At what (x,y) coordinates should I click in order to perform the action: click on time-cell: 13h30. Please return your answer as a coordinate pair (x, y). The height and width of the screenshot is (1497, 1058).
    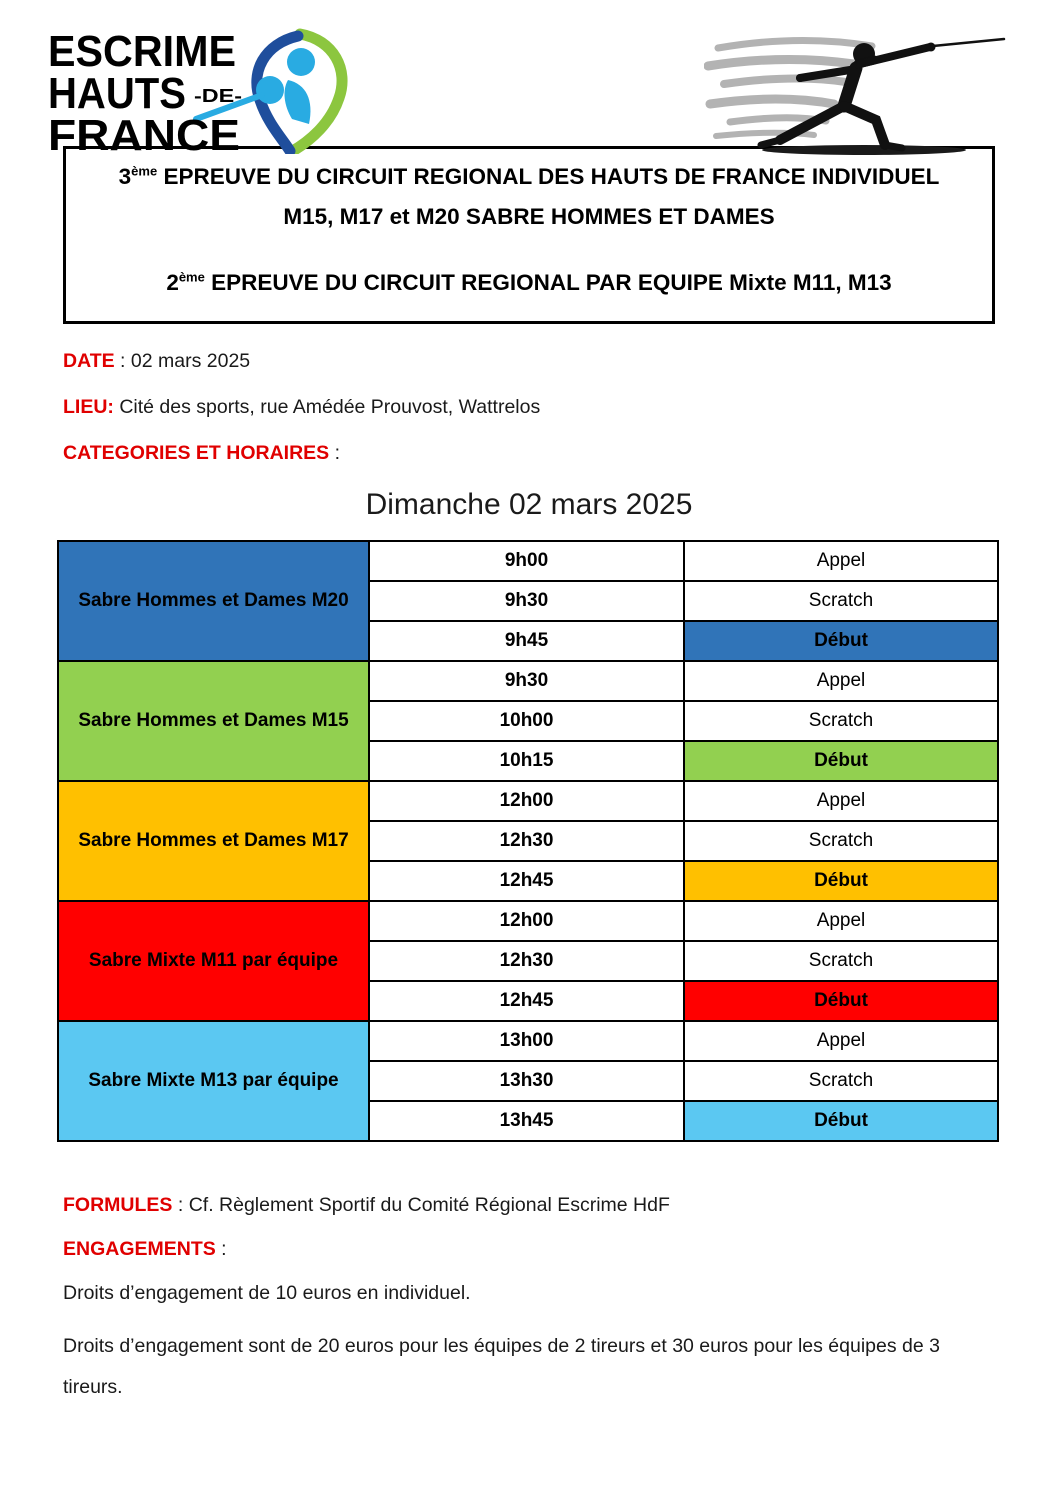
    Looking at the image, I should click on (526, 1081).